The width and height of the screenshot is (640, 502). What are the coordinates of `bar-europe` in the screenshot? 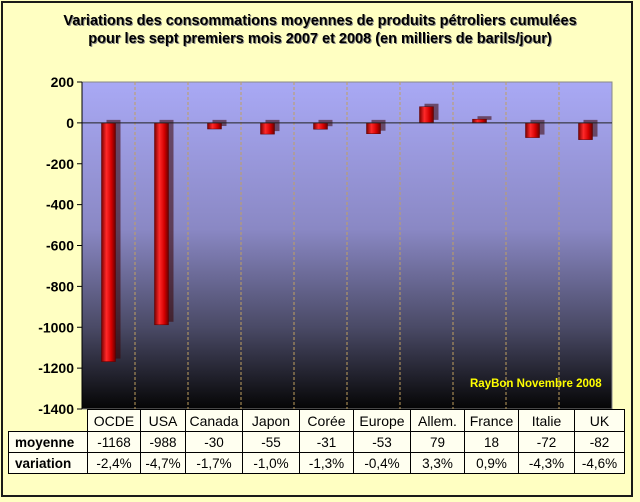 It's located at (373, 128).